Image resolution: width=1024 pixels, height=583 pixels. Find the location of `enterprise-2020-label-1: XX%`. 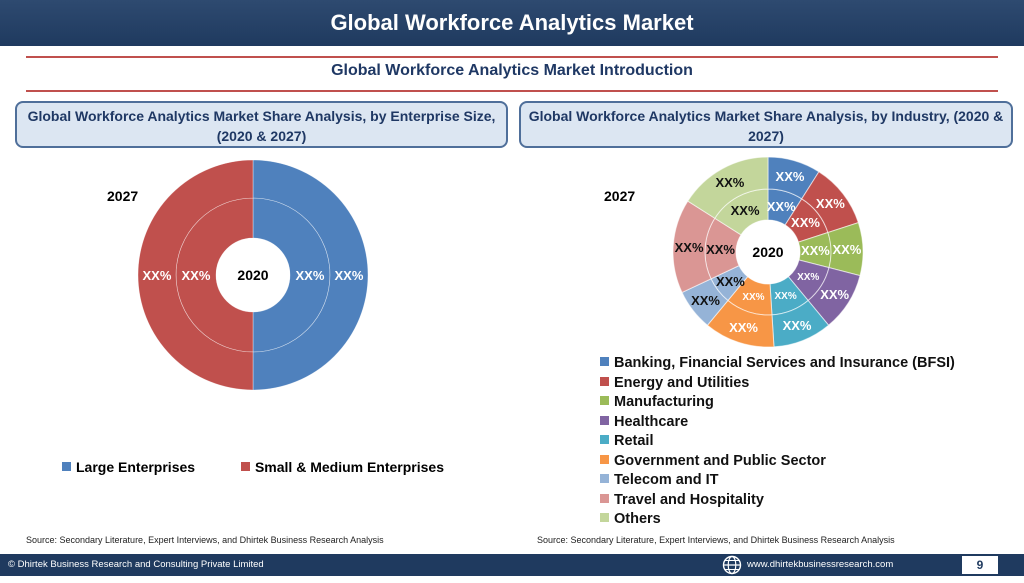

enterprise-2020-label-1: XX% is located at coordinates (196, 275).